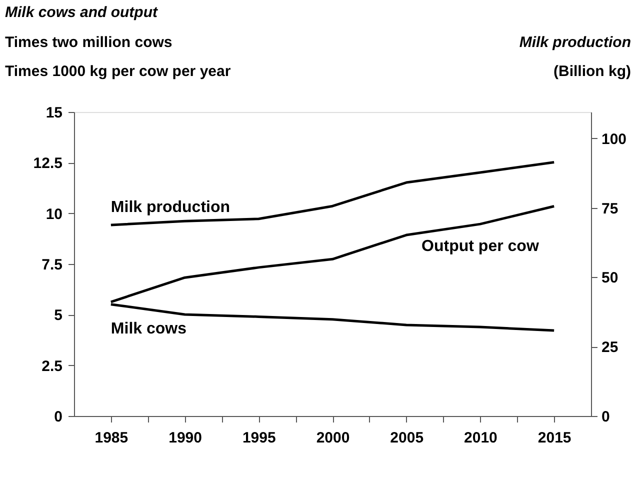 The width and height of the screenshot is (641, 478). Describe the element at coordinates (481, 438) in the screenshot. I see `x-tick-label: 2010` at that location.